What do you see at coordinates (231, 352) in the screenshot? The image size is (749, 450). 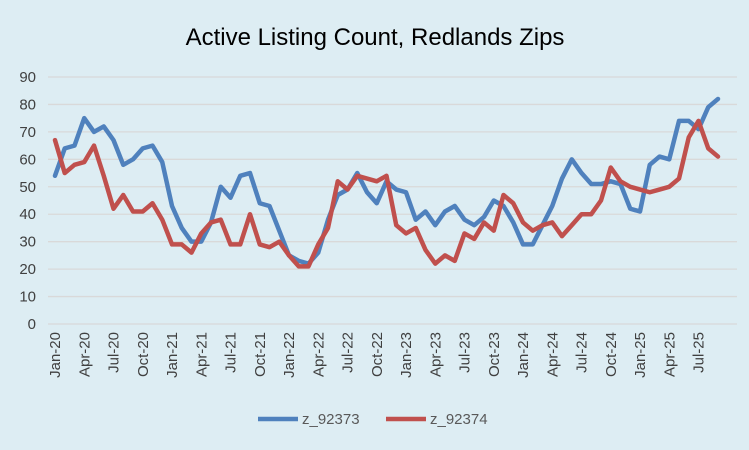 I see `x-tick-label: Jul-21` at bounding box center [231, 352].